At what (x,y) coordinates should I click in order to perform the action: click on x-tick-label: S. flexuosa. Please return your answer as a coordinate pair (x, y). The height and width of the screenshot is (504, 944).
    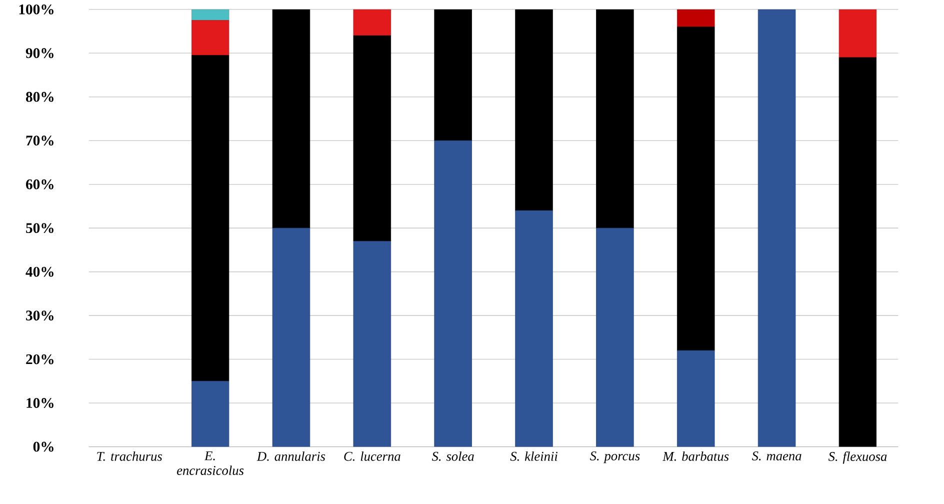
    Looking at the image, I should click on (857, 457).